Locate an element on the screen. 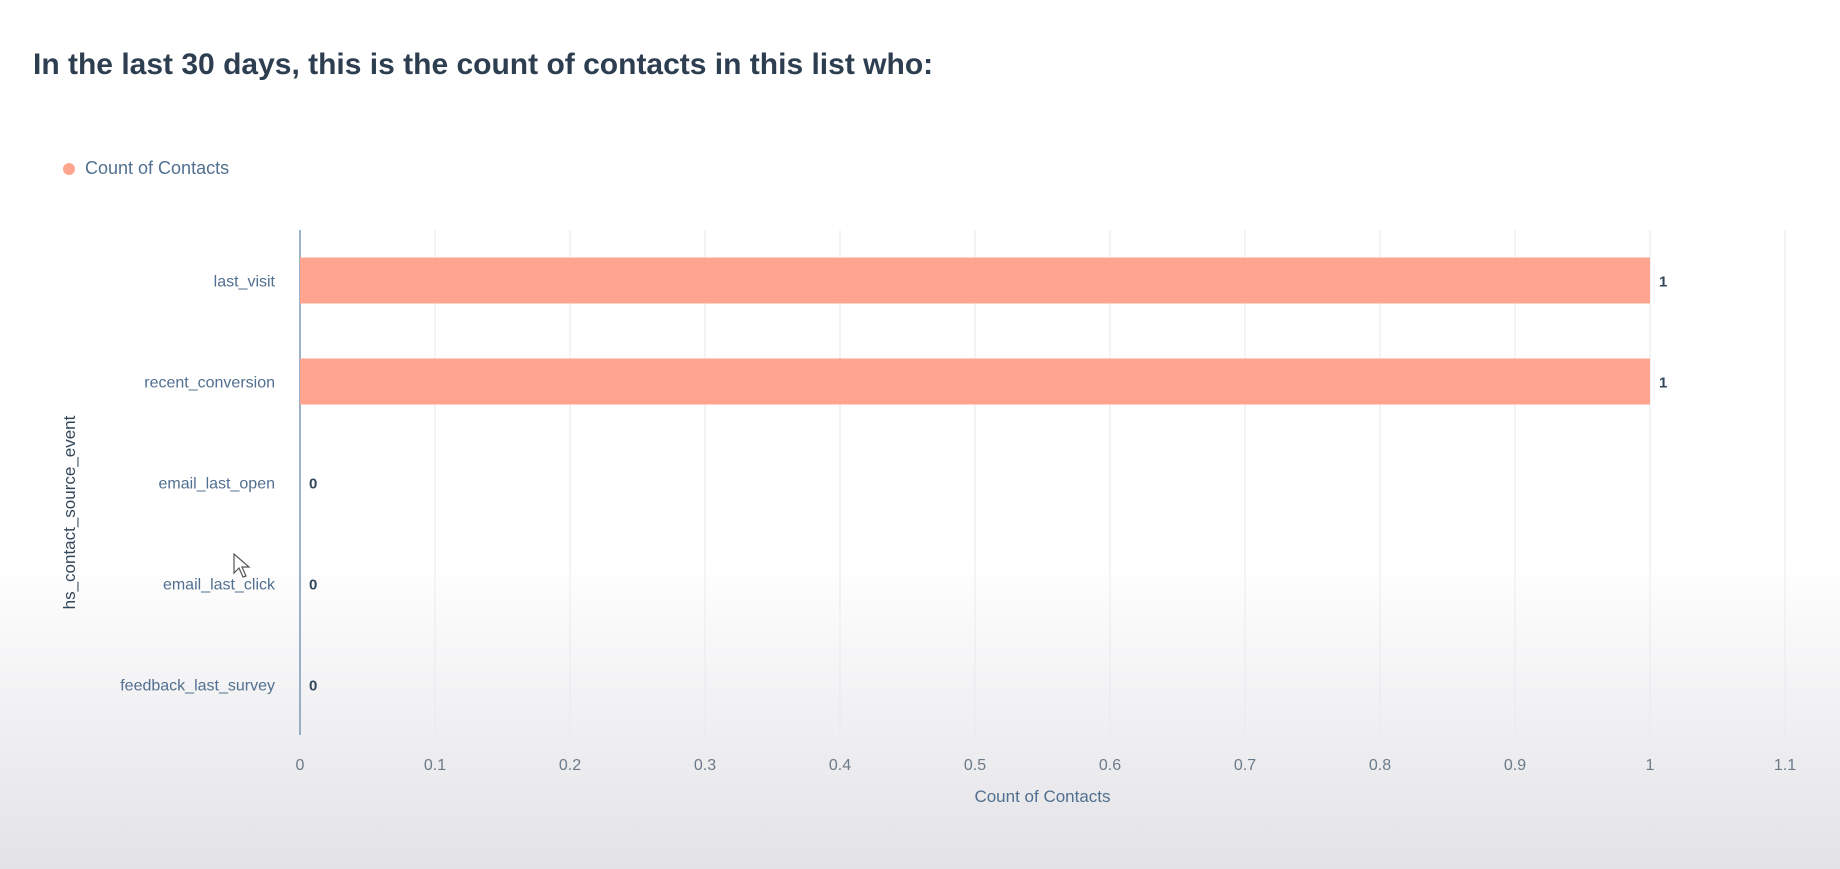 The width and height of the screenshot is (1840, 869). mouse-cursor-icon is located at coordinates (243, 568).